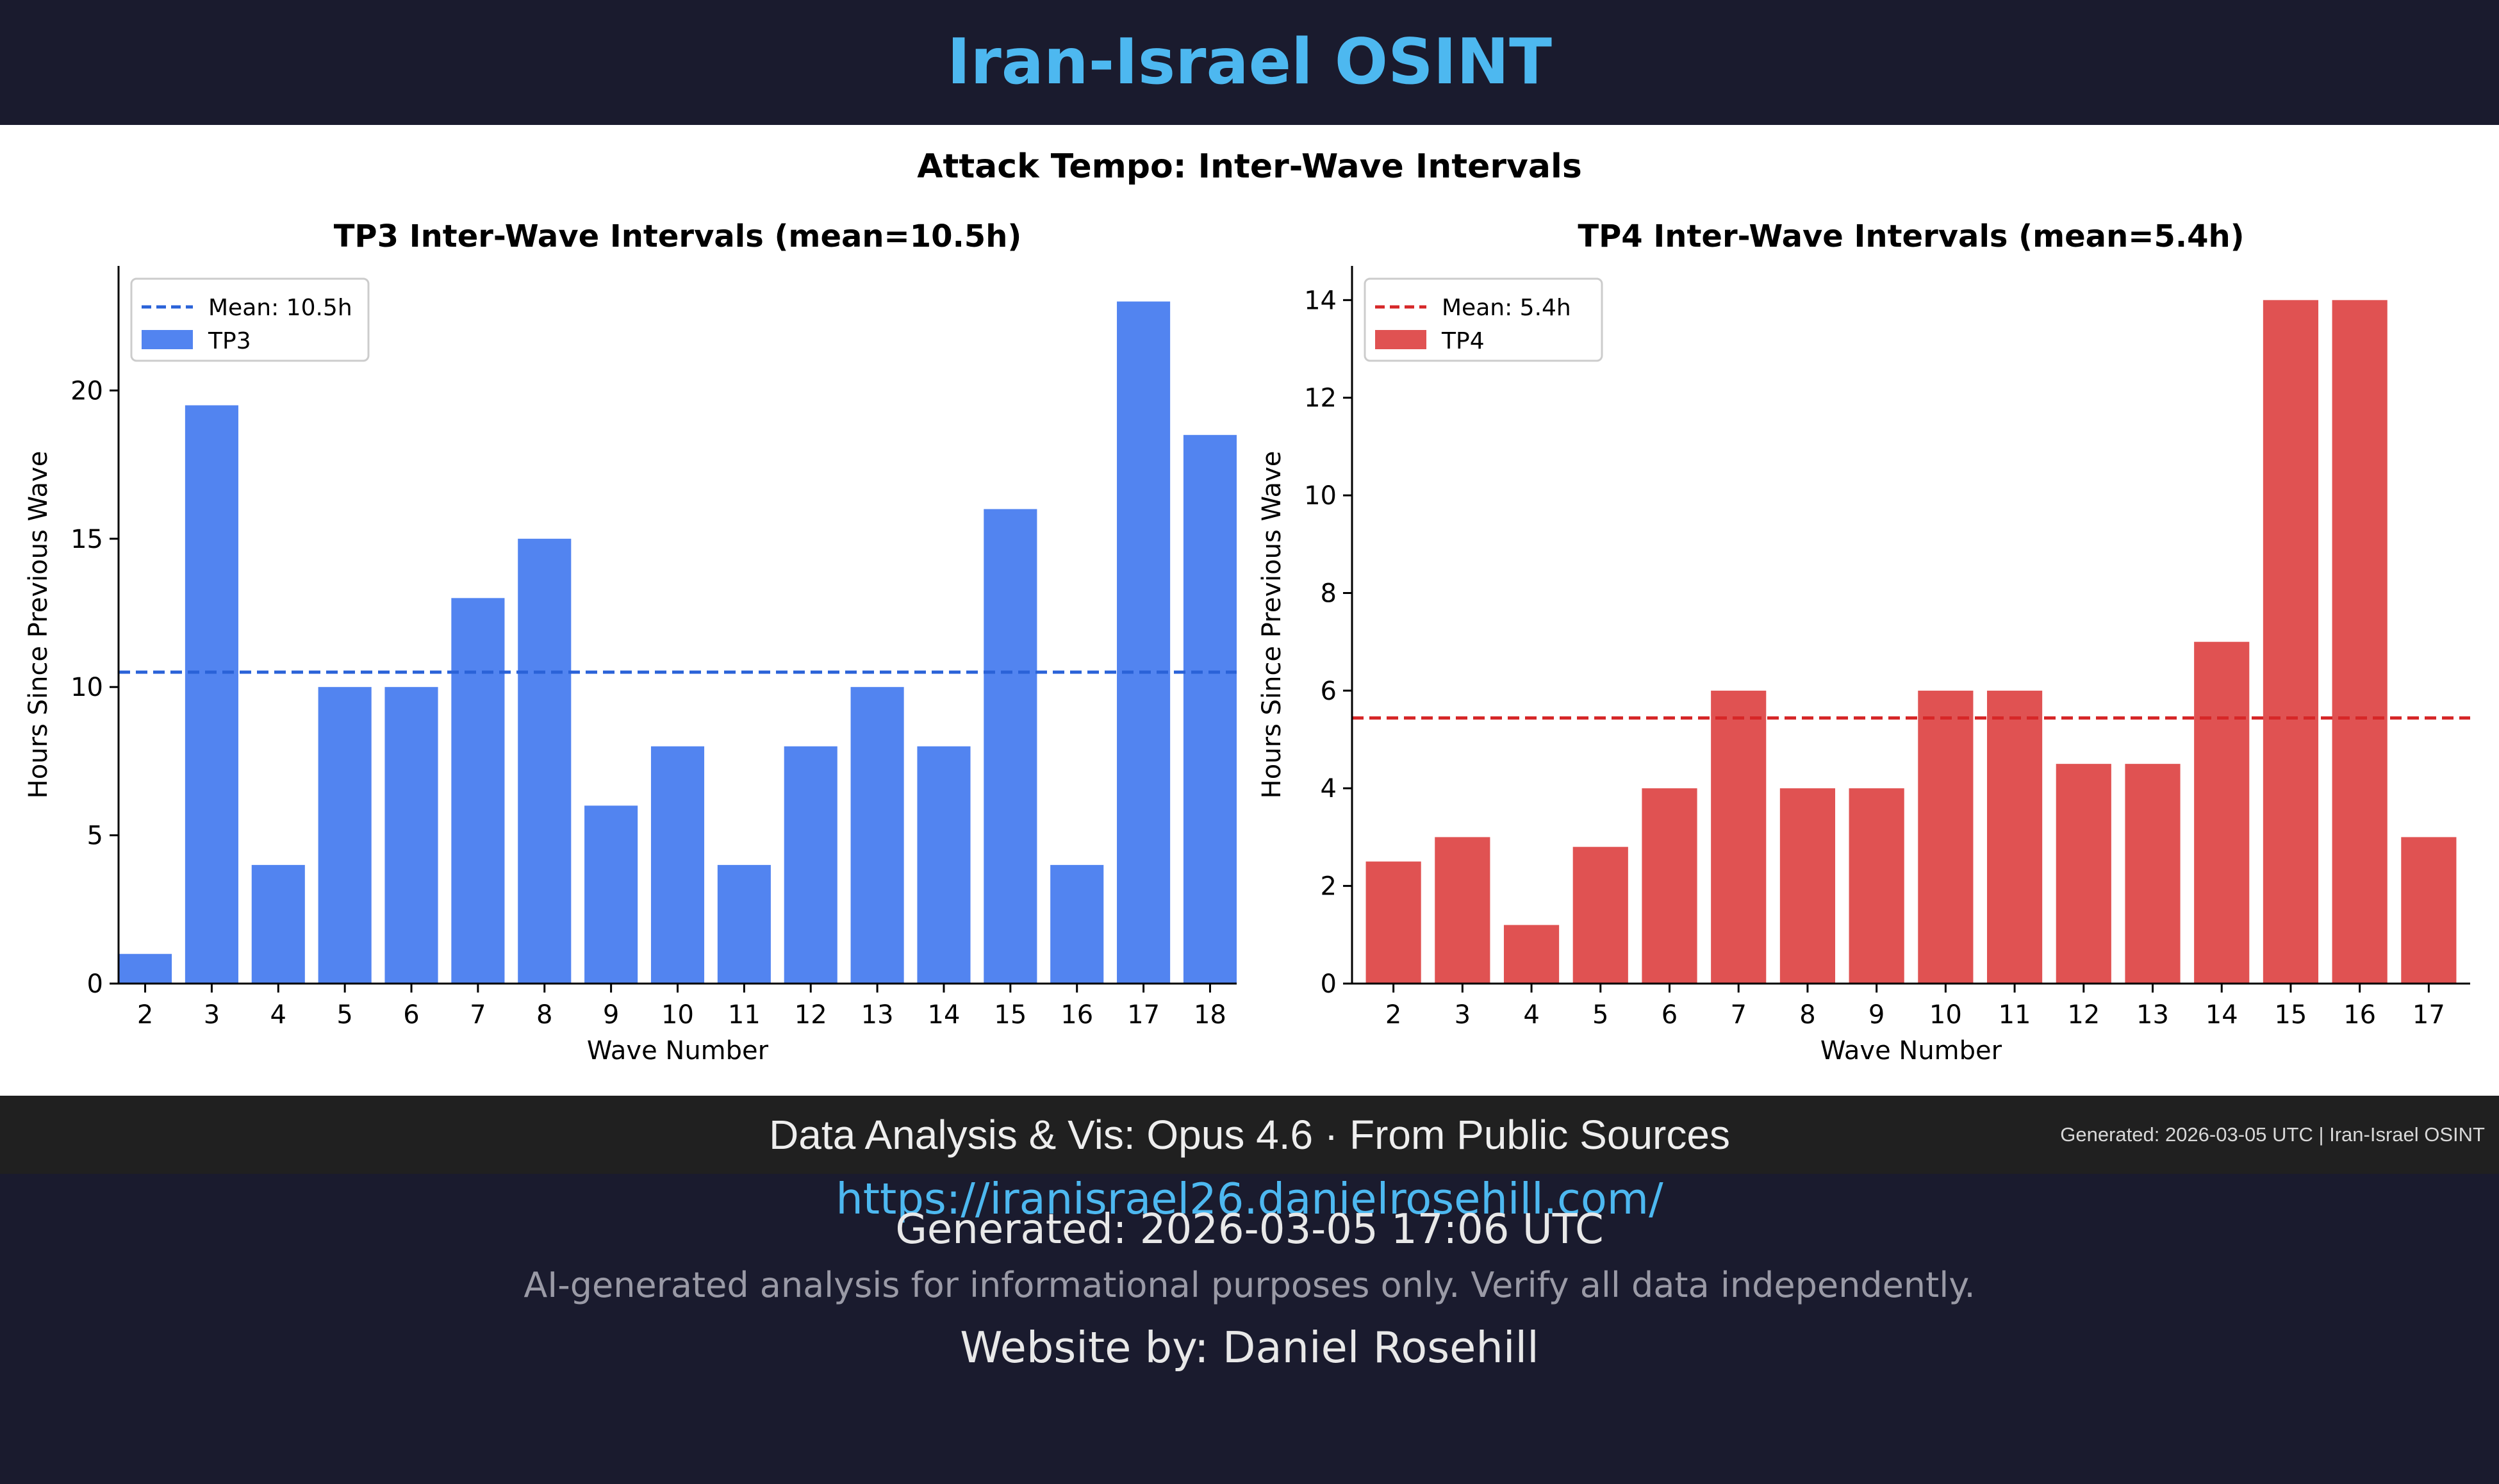  I want to click on chart-0-xtick-label: 15, so click(1010, 1015).